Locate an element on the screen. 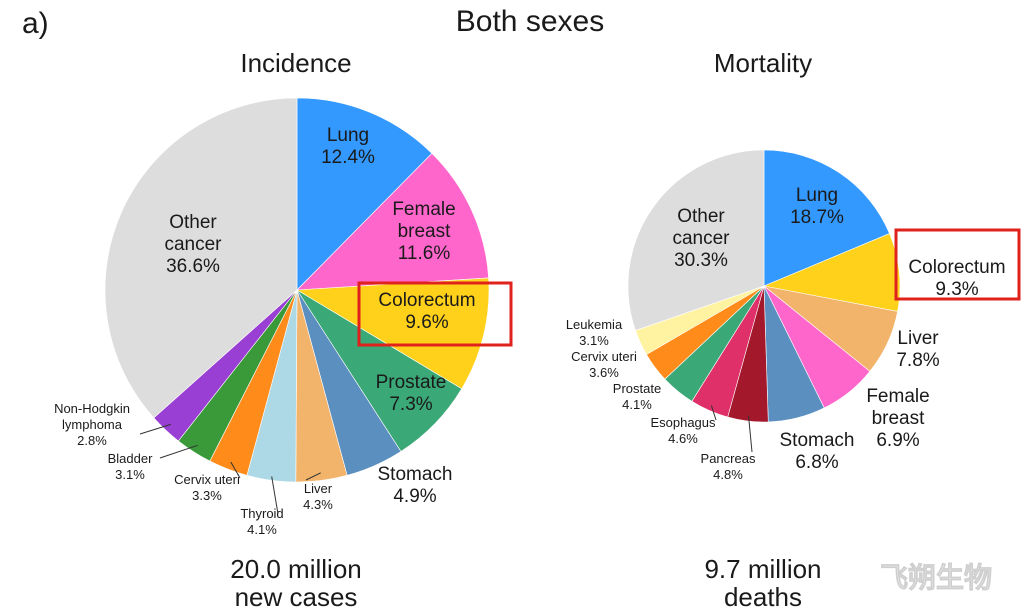 Image resolution: width=1028 pixels, height=616 pixels. mortality-label-cervix-uteri: Cervix uteri 3.6% is located at coordinates (604, 364).